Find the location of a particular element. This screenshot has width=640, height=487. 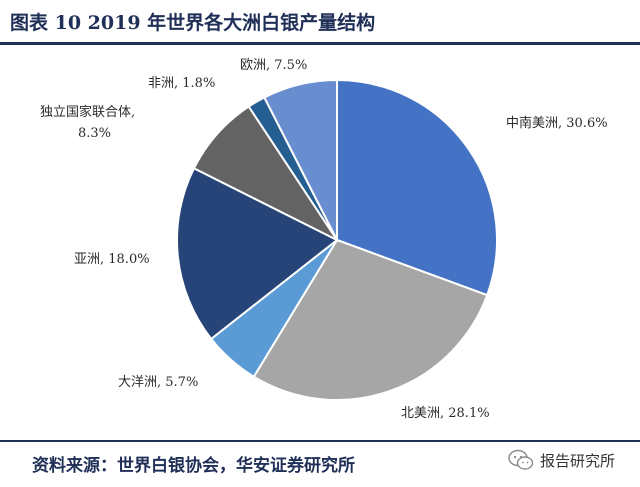

slice-label-5: 独立国家联合体, 8.3% is located at coordinates (87, 122).